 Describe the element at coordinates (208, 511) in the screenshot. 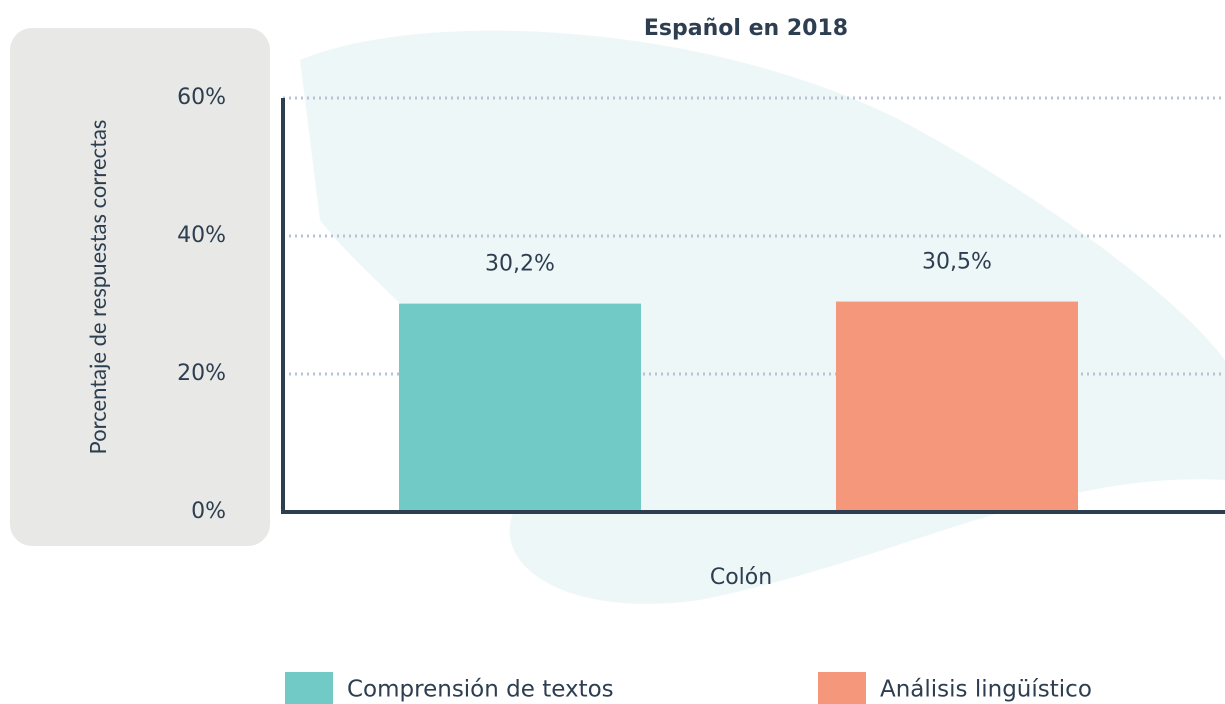

I see `y-tick-label: 0%` at that location.